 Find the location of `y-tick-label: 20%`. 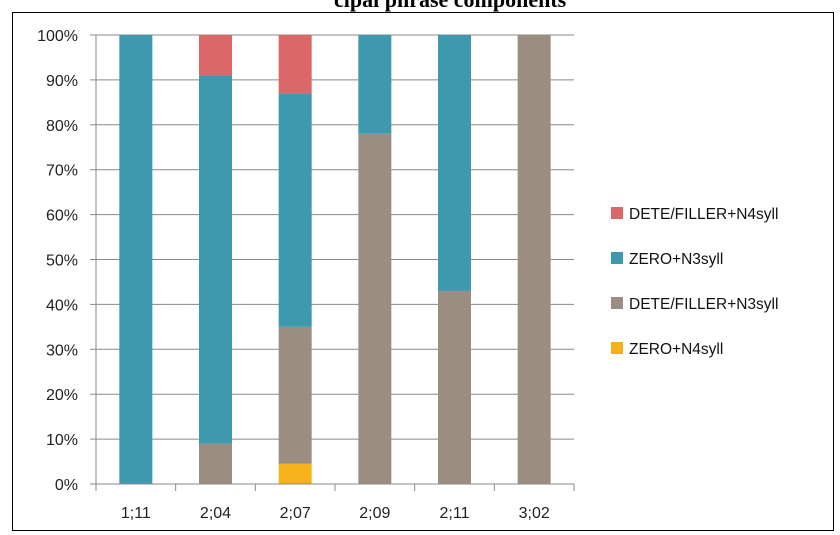

y-tick-label: 20% is located at coordinates (62, 395).